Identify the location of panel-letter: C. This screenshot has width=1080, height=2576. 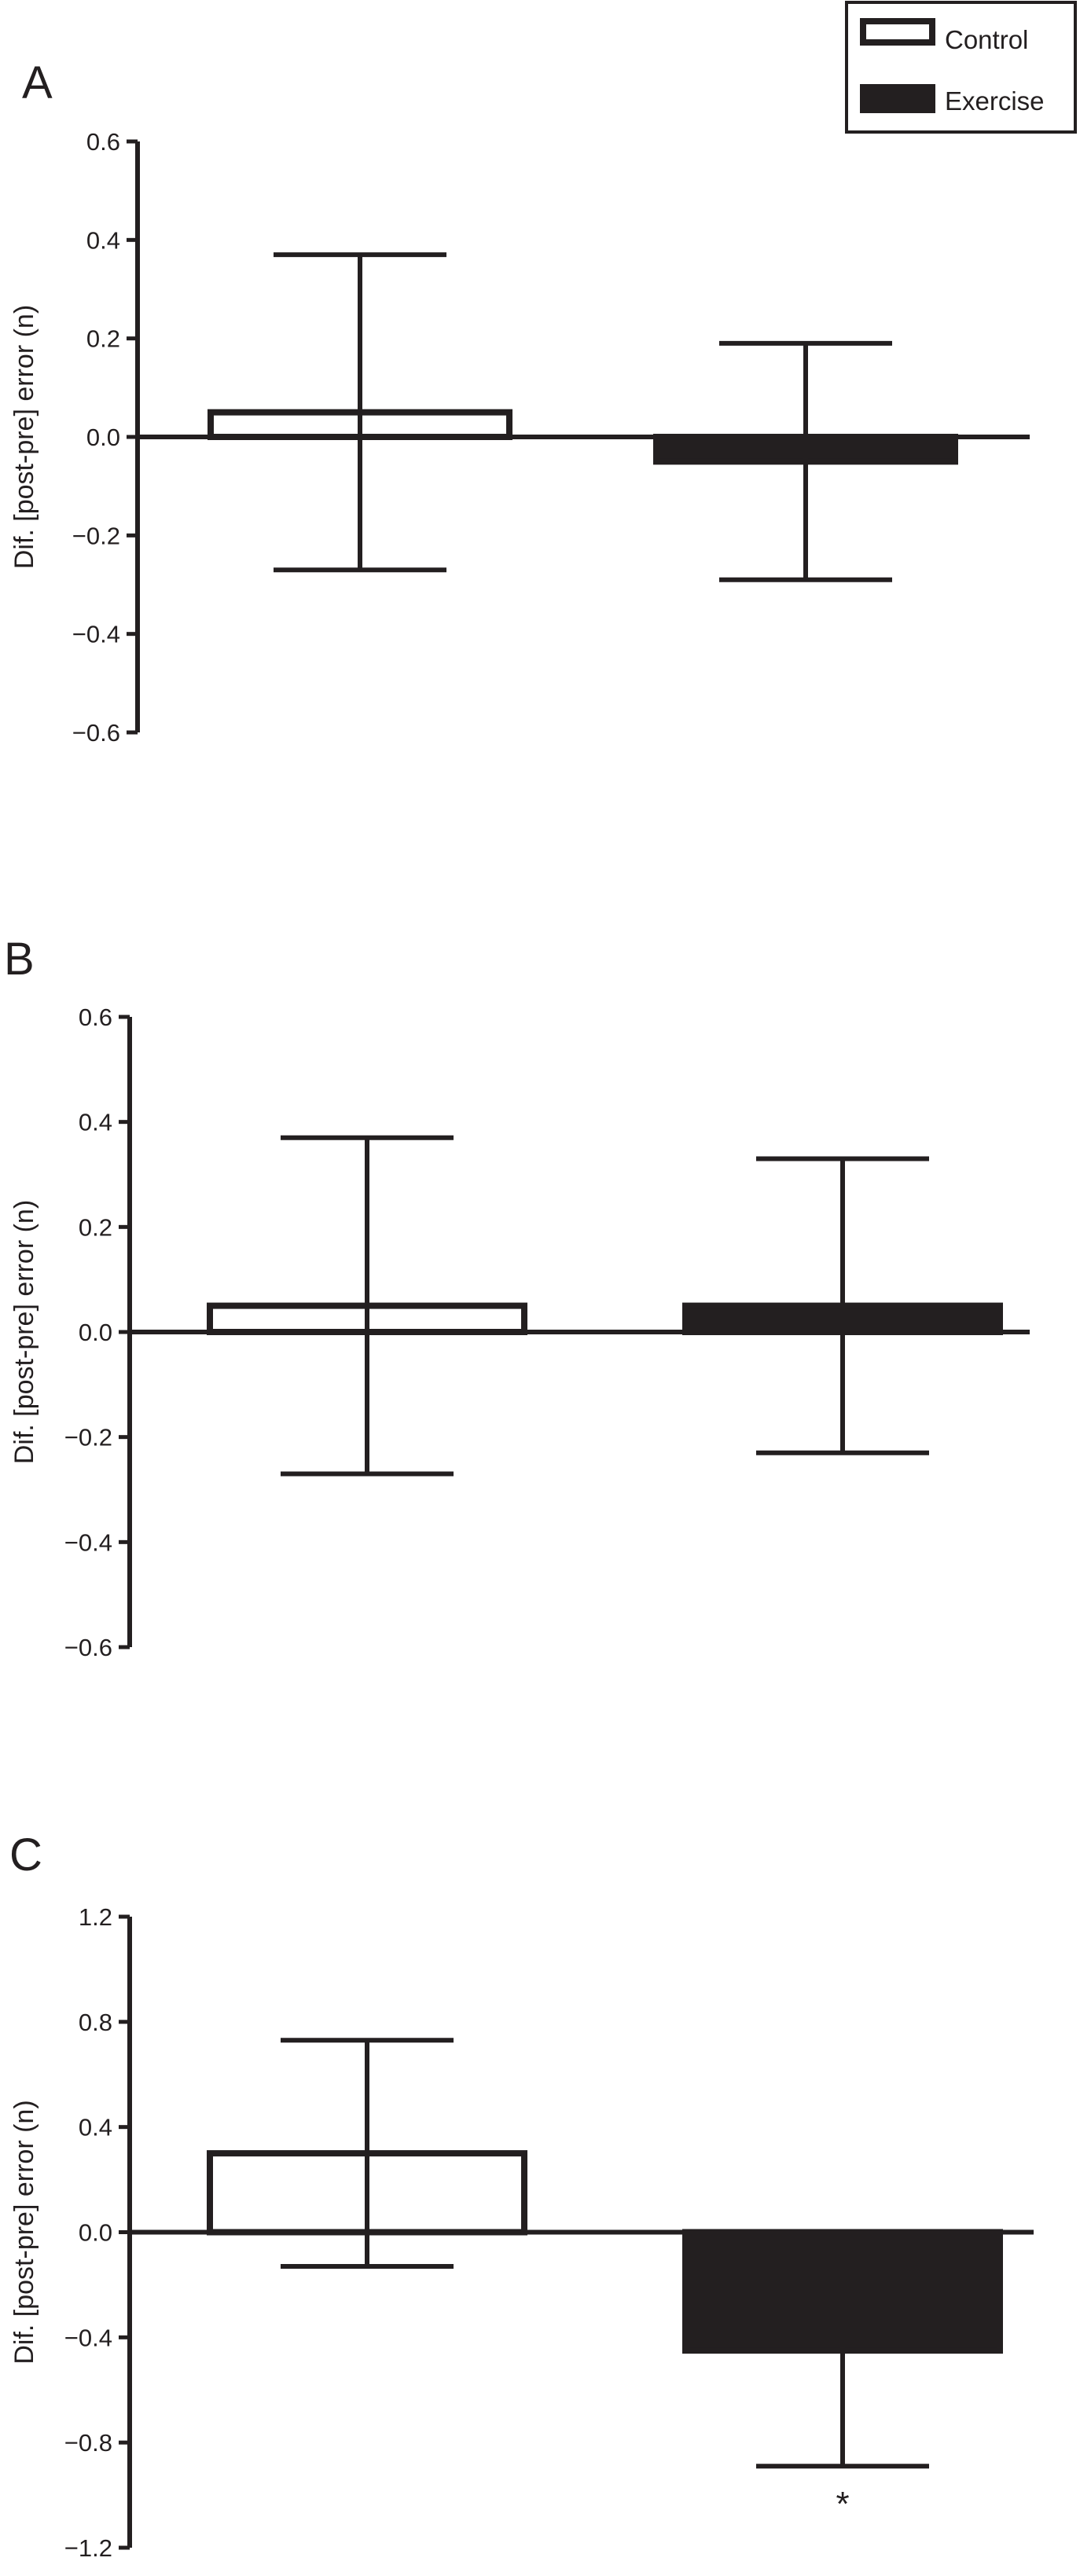
(25, 1855).